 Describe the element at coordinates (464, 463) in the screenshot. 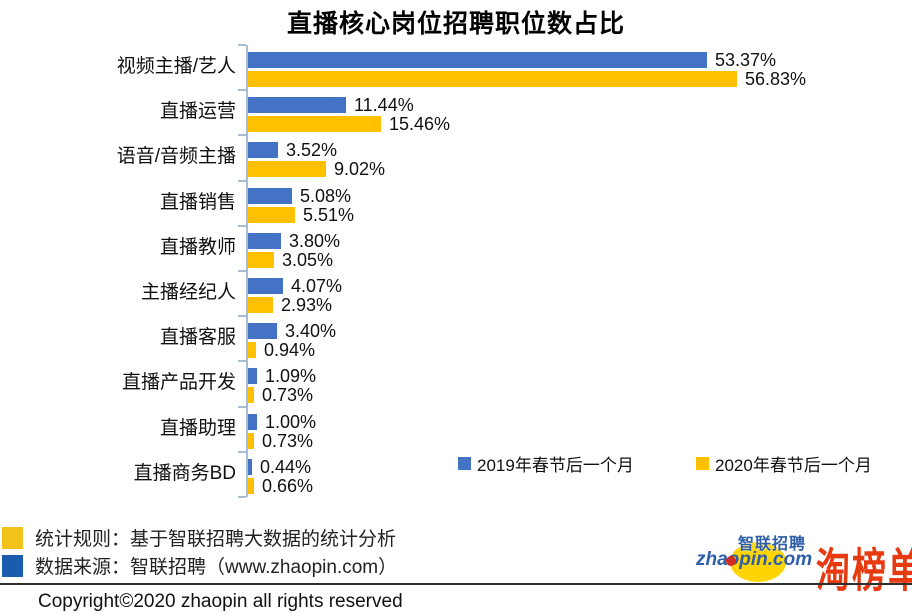

I see `legend-swatch-2019` at that location.